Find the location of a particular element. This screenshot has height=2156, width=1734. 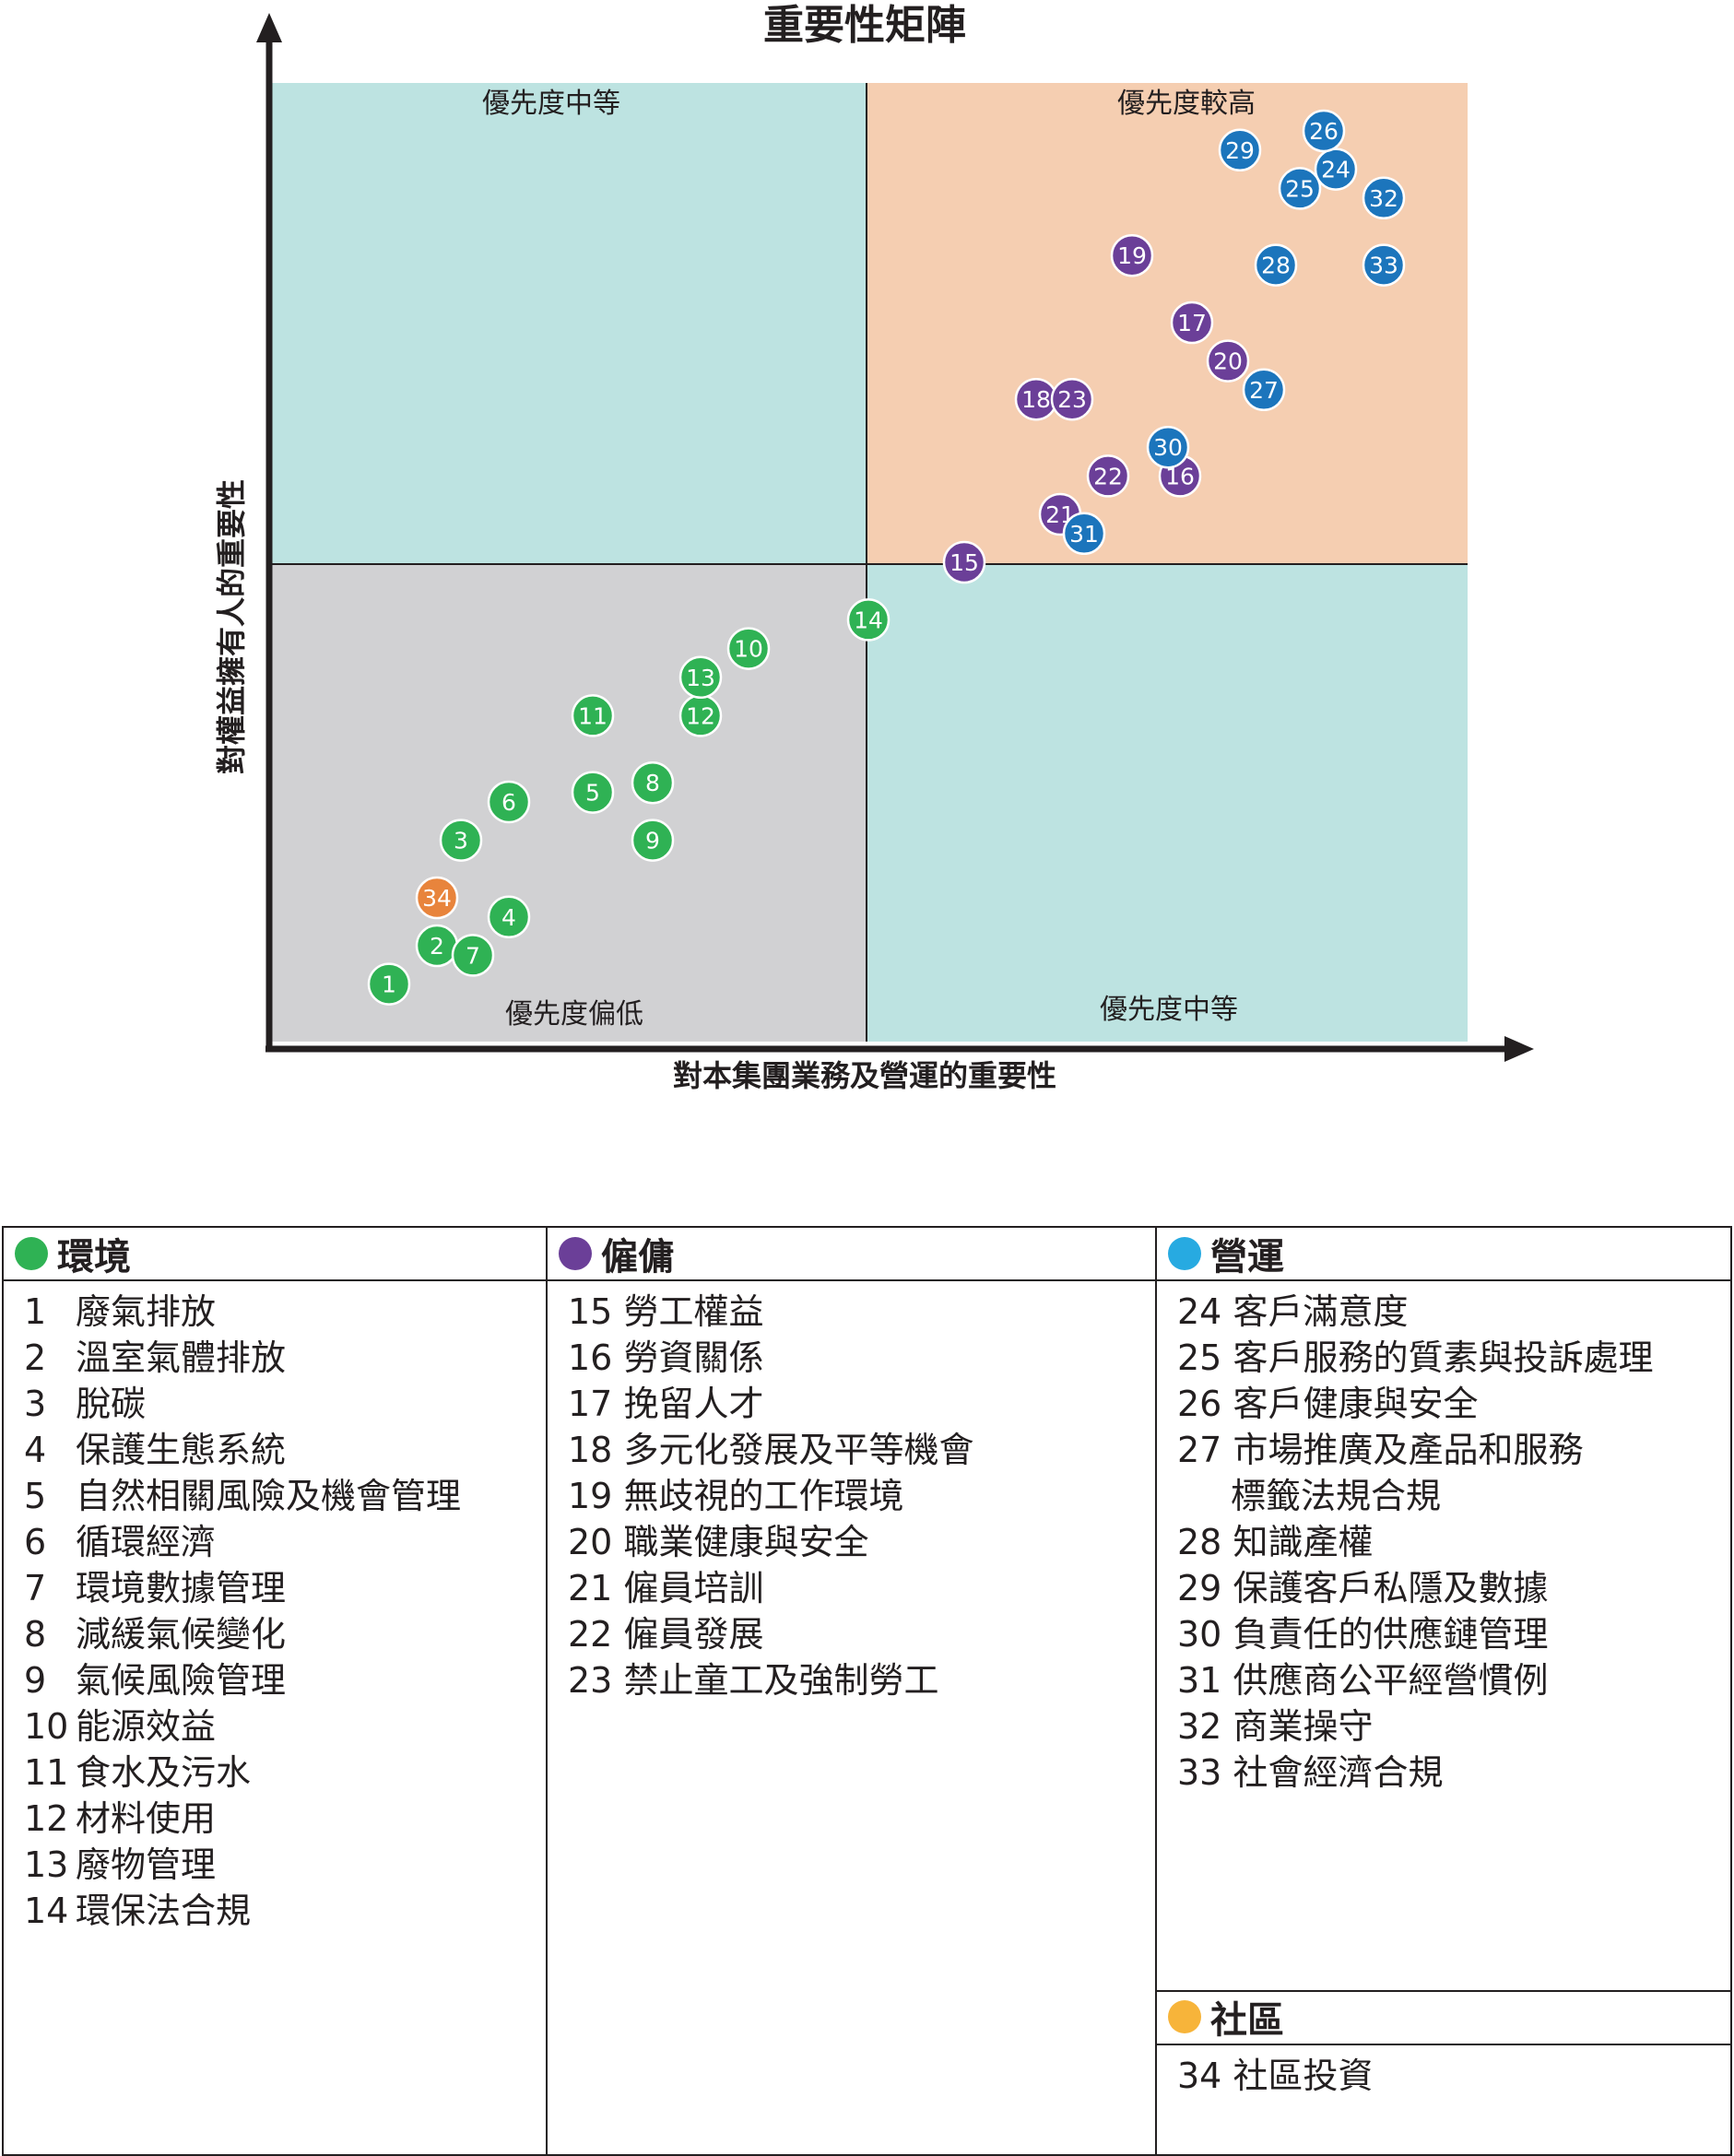

legend-item-text: 客戶服務的質素與投訴處理 is located at coordinates (1443, 1357).